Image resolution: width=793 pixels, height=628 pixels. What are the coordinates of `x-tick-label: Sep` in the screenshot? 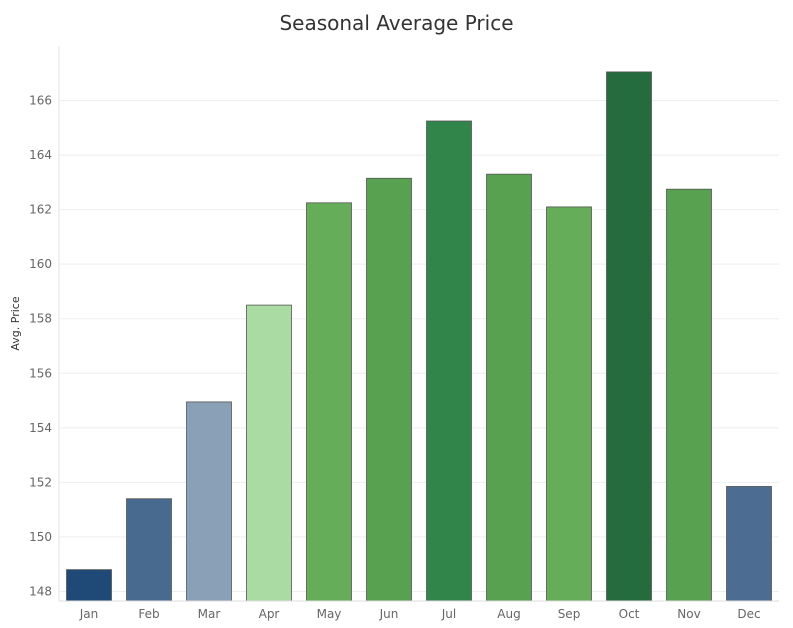 It's located at (569, 614).